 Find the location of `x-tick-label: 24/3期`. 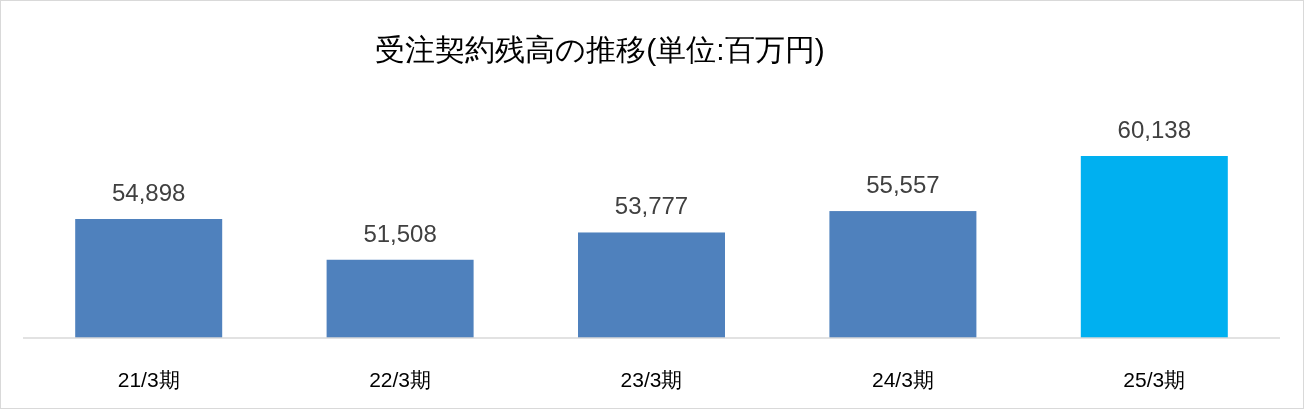

x-tick-label: 24/3期 is located at coordinates (902, 379).